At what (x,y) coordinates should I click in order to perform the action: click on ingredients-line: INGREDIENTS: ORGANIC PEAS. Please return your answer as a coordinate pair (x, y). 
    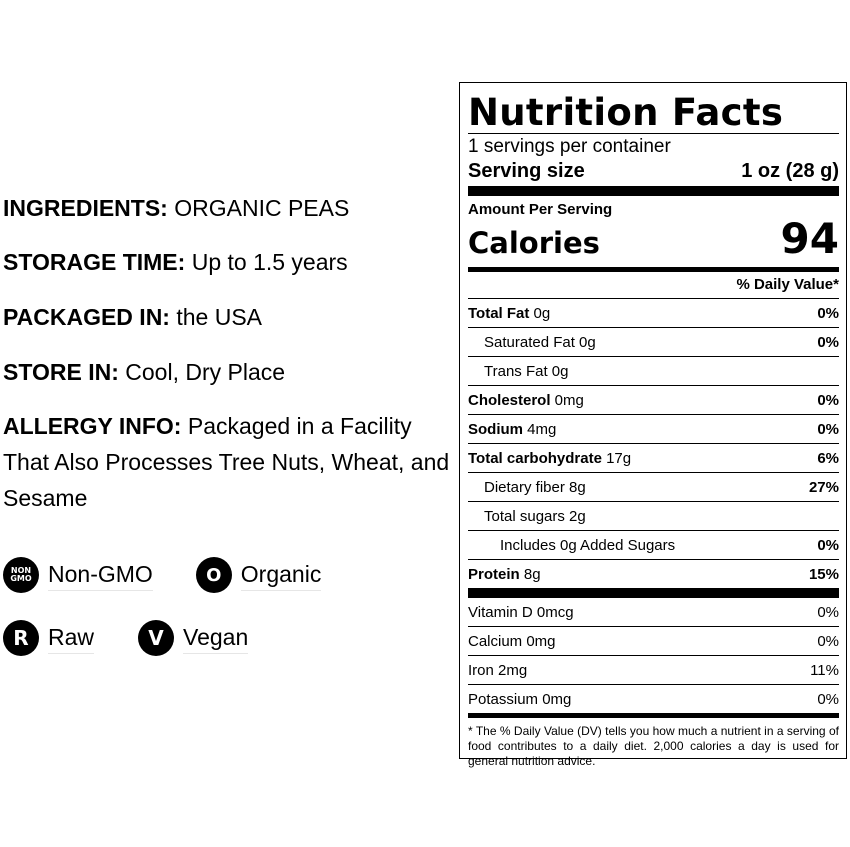
    Looking at the image, I should click on (176, 208).